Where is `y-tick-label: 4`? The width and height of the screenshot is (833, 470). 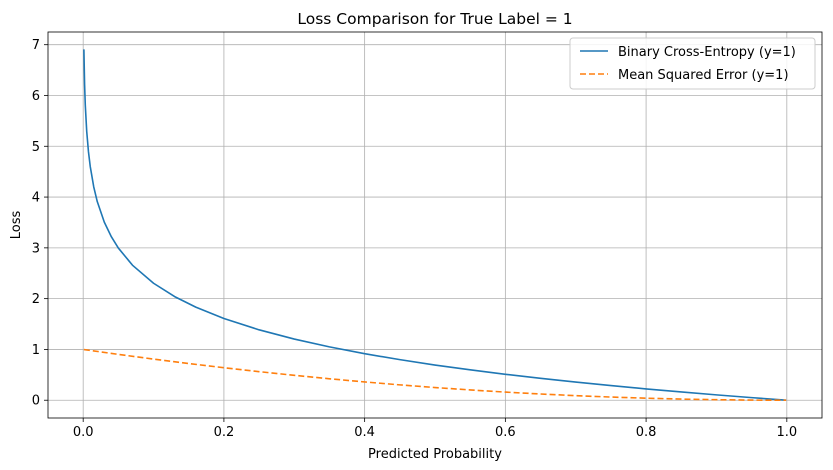 y-tick-label: 4 is located at coordinates (36, 198).